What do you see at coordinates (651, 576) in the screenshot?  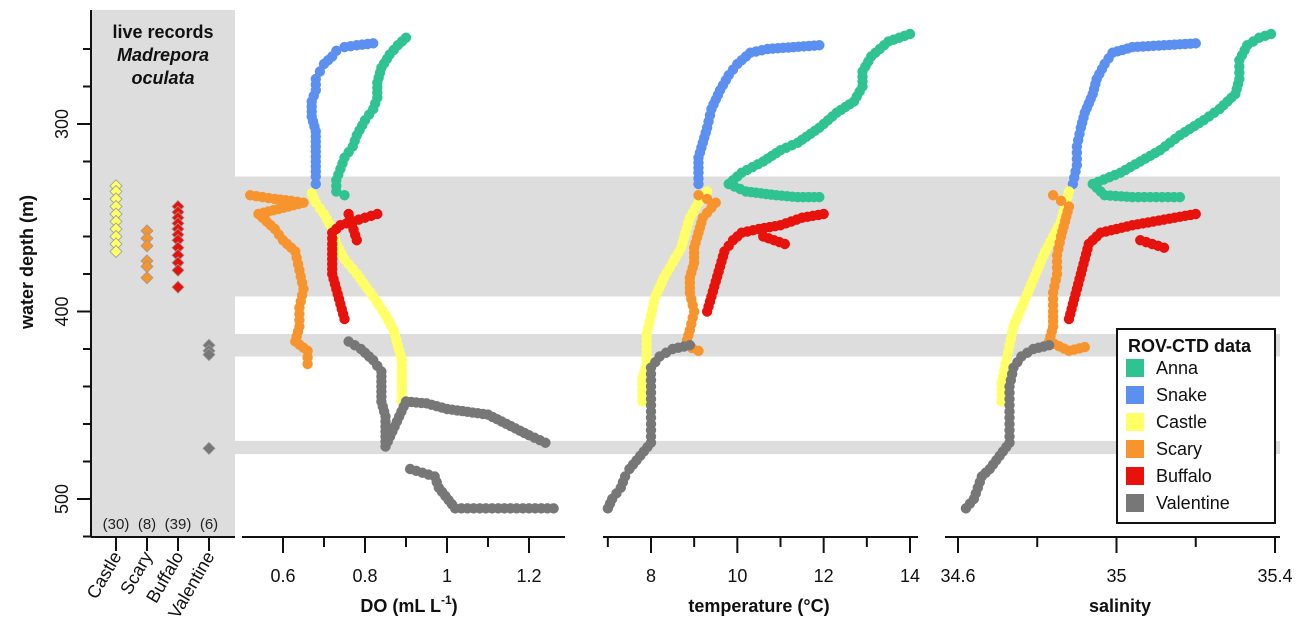 I see `x-tick-label-temp: 8` at bounding box center [651, 576].